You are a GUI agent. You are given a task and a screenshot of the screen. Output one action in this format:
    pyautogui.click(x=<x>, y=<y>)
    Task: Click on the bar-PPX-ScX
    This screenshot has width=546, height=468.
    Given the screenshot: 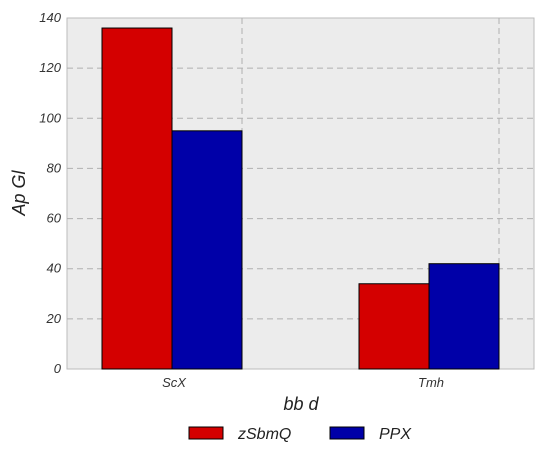 What is the action you would take?
    pyautogui.click(x=207, y=250)
    